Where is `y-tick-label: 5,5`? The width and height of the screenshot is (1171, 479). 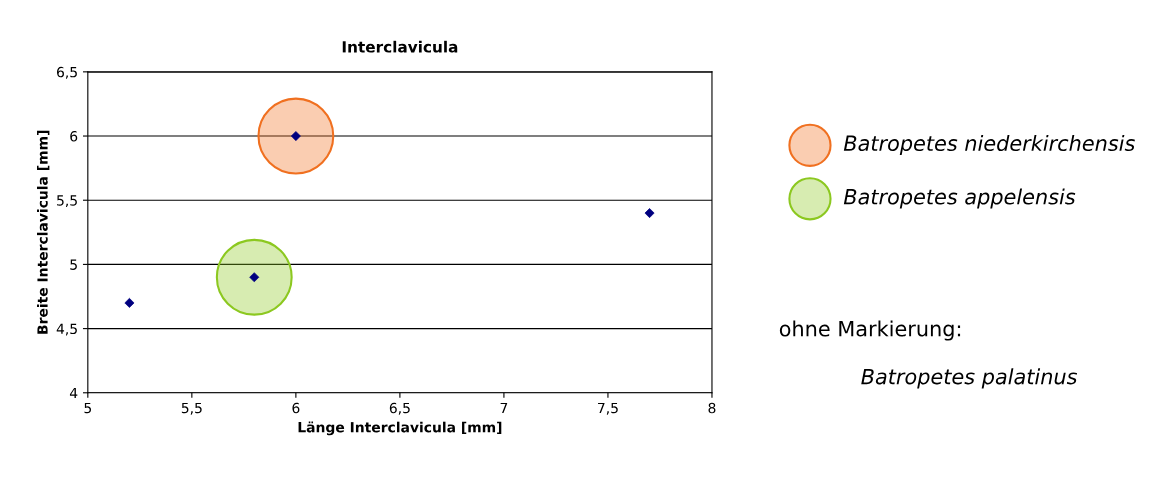 y-tick-label: 5,5 is located at coordinates (67, 201).